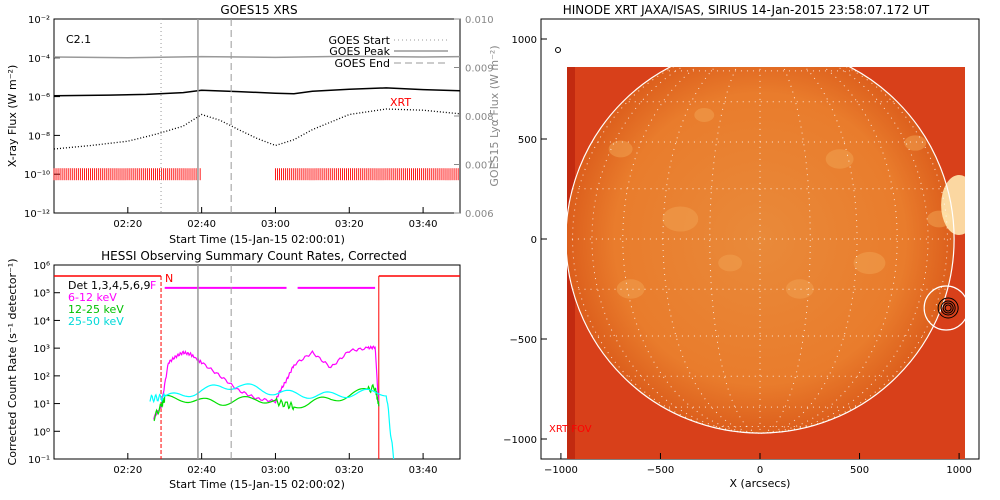 The image size is (1000, 500). What do you see at coordinates (41, 349) in the screenshot?
I see `hessi-y-tick-label: 10³` at bounding box center [41, 349].